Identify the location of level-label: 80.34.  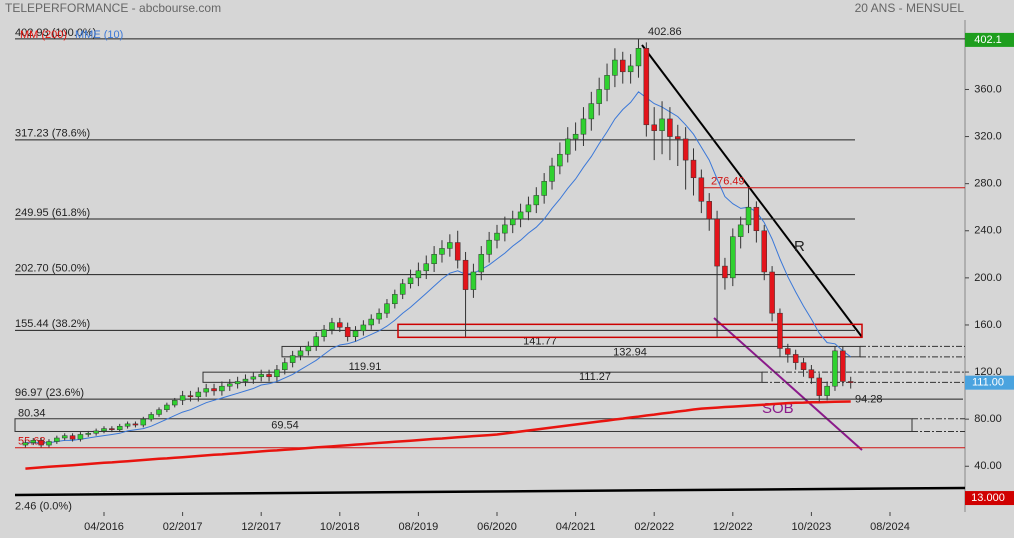
(32, 414).